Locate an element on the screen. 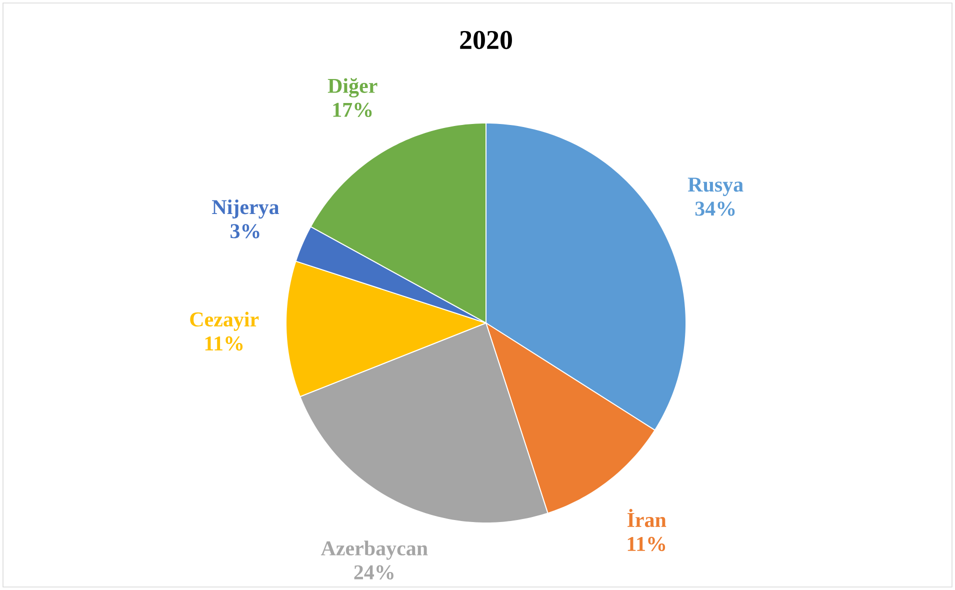 This screenshot has width=955, height=590. data-label: 17% is located at coordinates (352, 110).